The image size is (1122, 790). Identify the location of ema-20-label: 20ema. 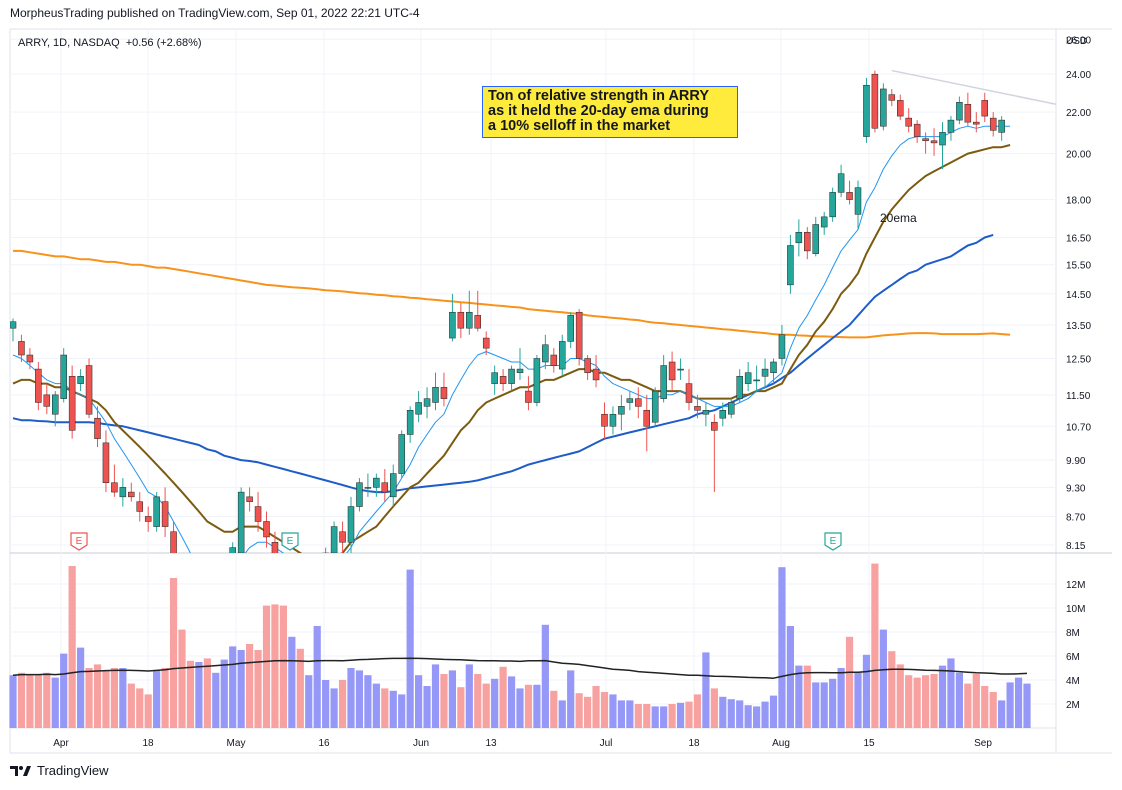
(898, 218).